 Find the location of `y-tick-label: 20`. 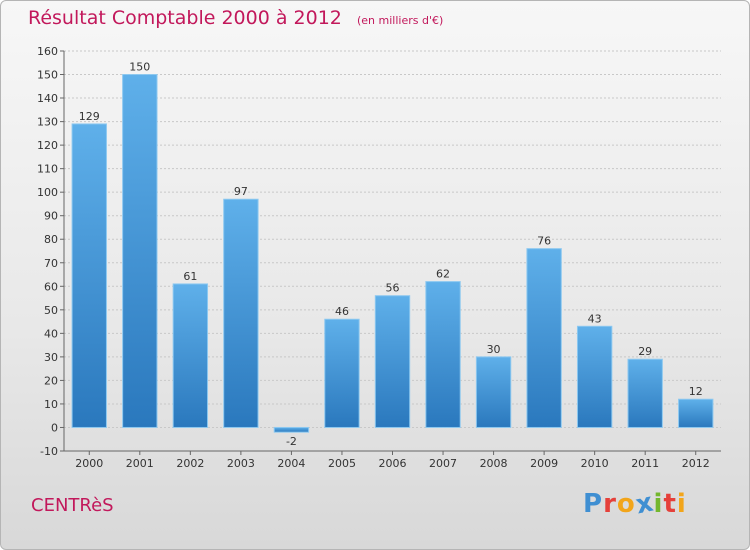

y-tick-label: 20 is located at coordinates (51, 380).